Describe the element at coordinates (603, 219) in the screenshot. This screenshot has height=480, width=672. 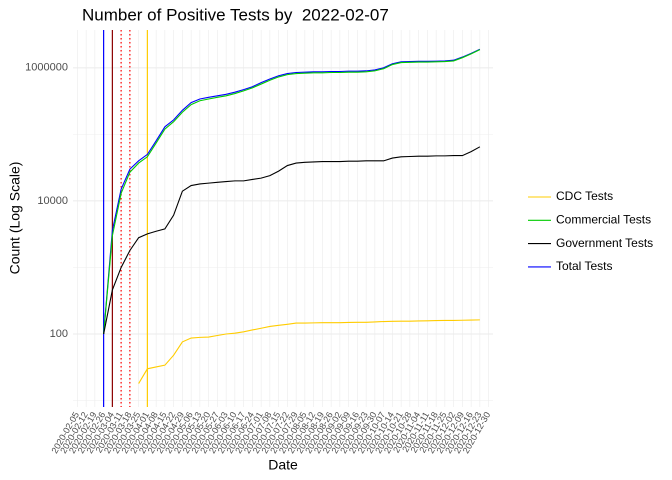
I see `legend-label: Commercial Tests` at that location.